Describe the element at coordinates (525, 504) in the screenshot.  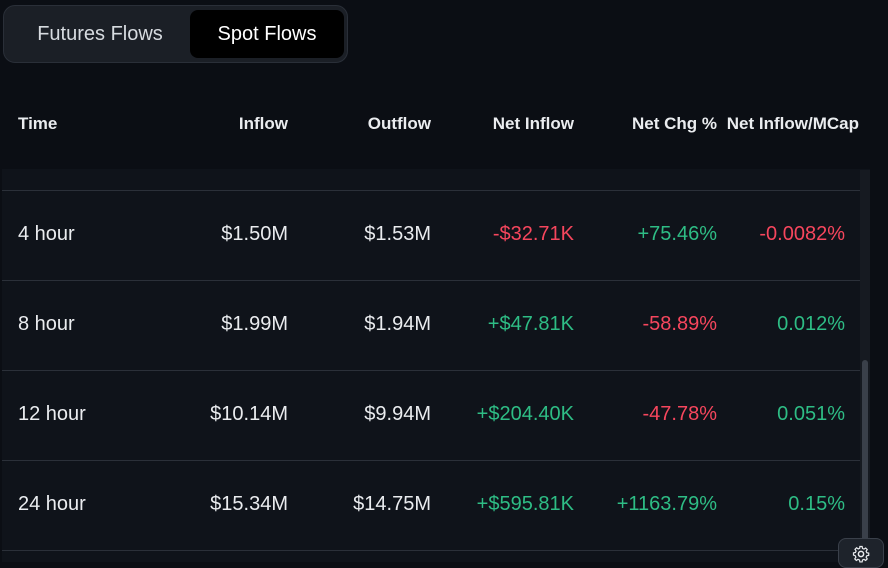
I see `cell-net-inflow: +$595.81K` at that location.